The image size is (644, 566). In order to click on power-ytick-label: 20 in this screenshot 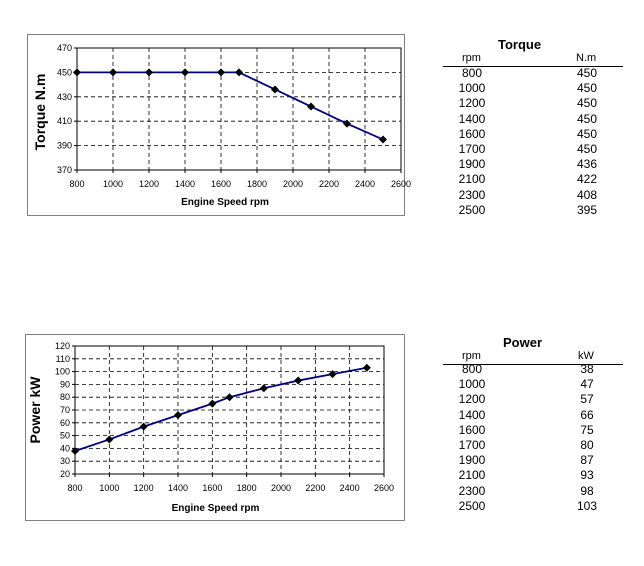, I will do `click(65, 474)`.